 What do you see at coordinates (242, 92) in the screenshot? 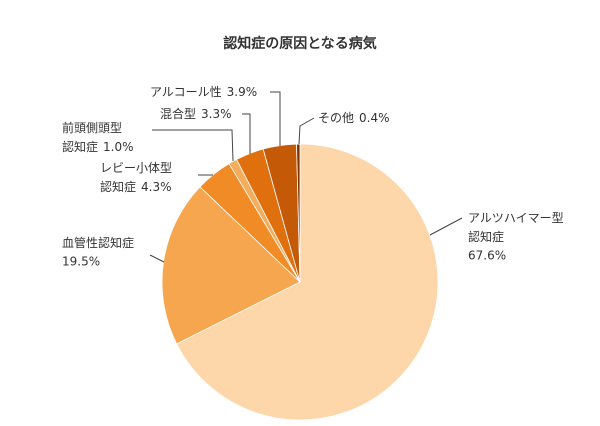
I see `value-label: 3.9%` at bounding box center [242, 92].